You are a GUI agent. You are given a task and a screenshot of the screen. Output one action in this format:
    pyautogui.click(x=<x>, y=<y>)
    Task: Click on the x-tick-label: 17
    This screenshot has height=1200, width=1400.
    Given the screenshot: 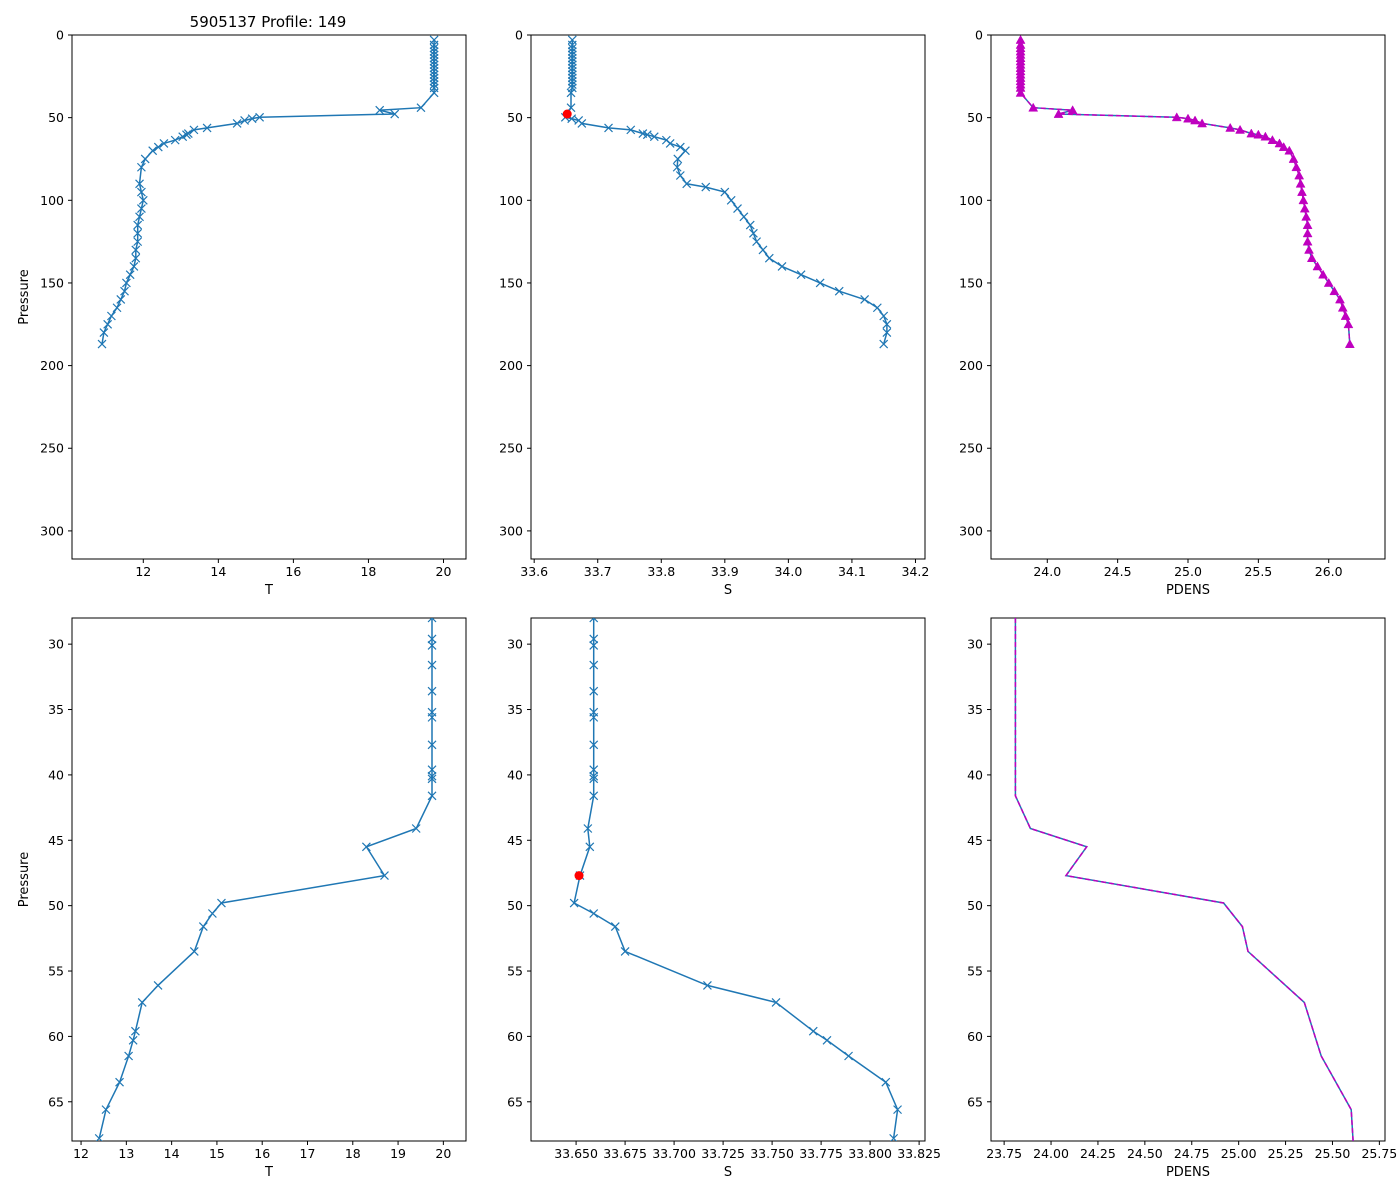 What is the action you would take?
    pyautogui.click(x=308, y=1153)
    